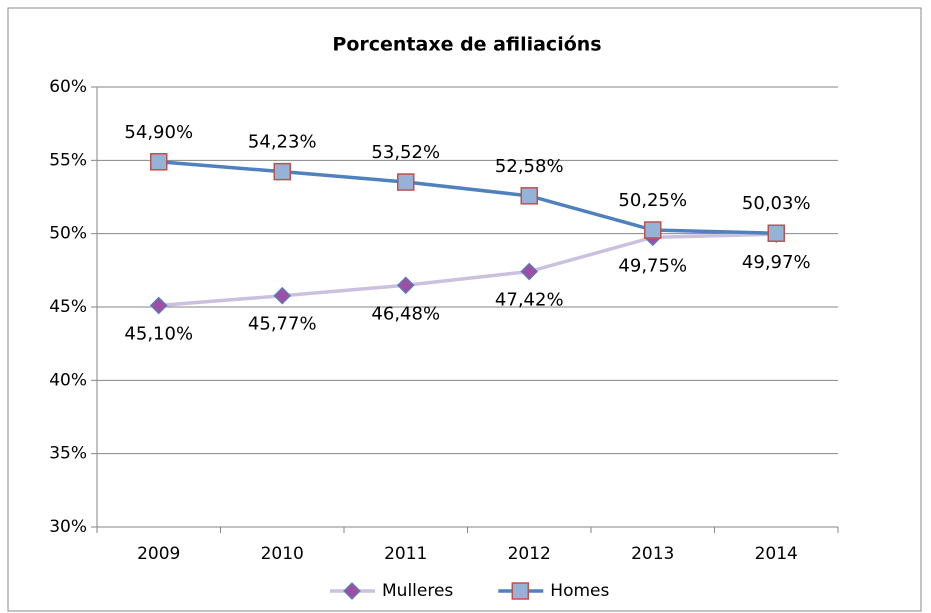 The image size is (931, 613). I want to click on data-label: 49,97%, so click(776, 262).